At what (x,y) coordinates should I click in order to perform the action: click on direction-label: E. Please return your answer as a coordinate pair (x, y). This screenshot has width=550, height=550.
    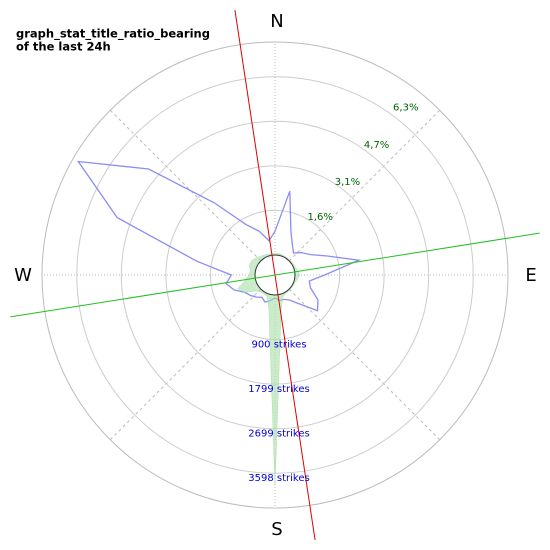
    Looking at the image, I should click on (530, 275).